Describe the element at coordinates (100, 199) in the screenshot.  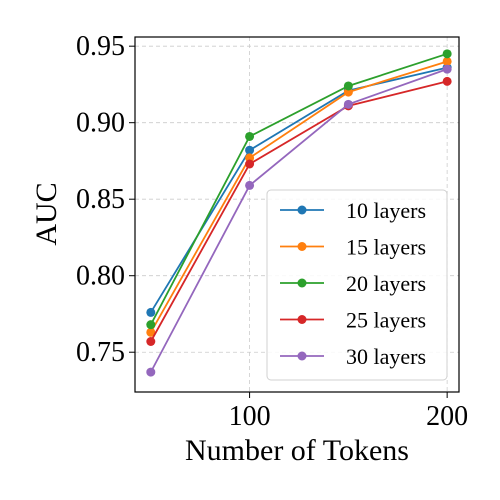
I see `y-tick-label: 0.85` at that location.